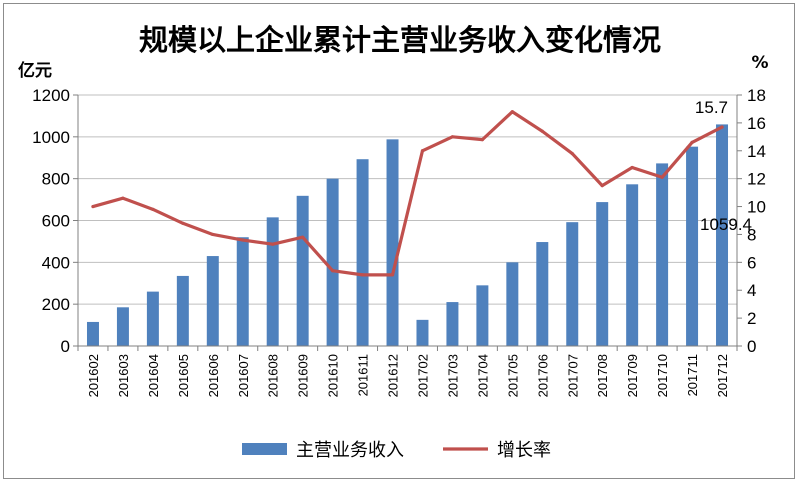 The height and width of the screenshot is (484, 800). What do you see at coordinates (56, 221) in the screenshot?
I see `y-left-tick-label: 600` at bounding box center [56, 221].